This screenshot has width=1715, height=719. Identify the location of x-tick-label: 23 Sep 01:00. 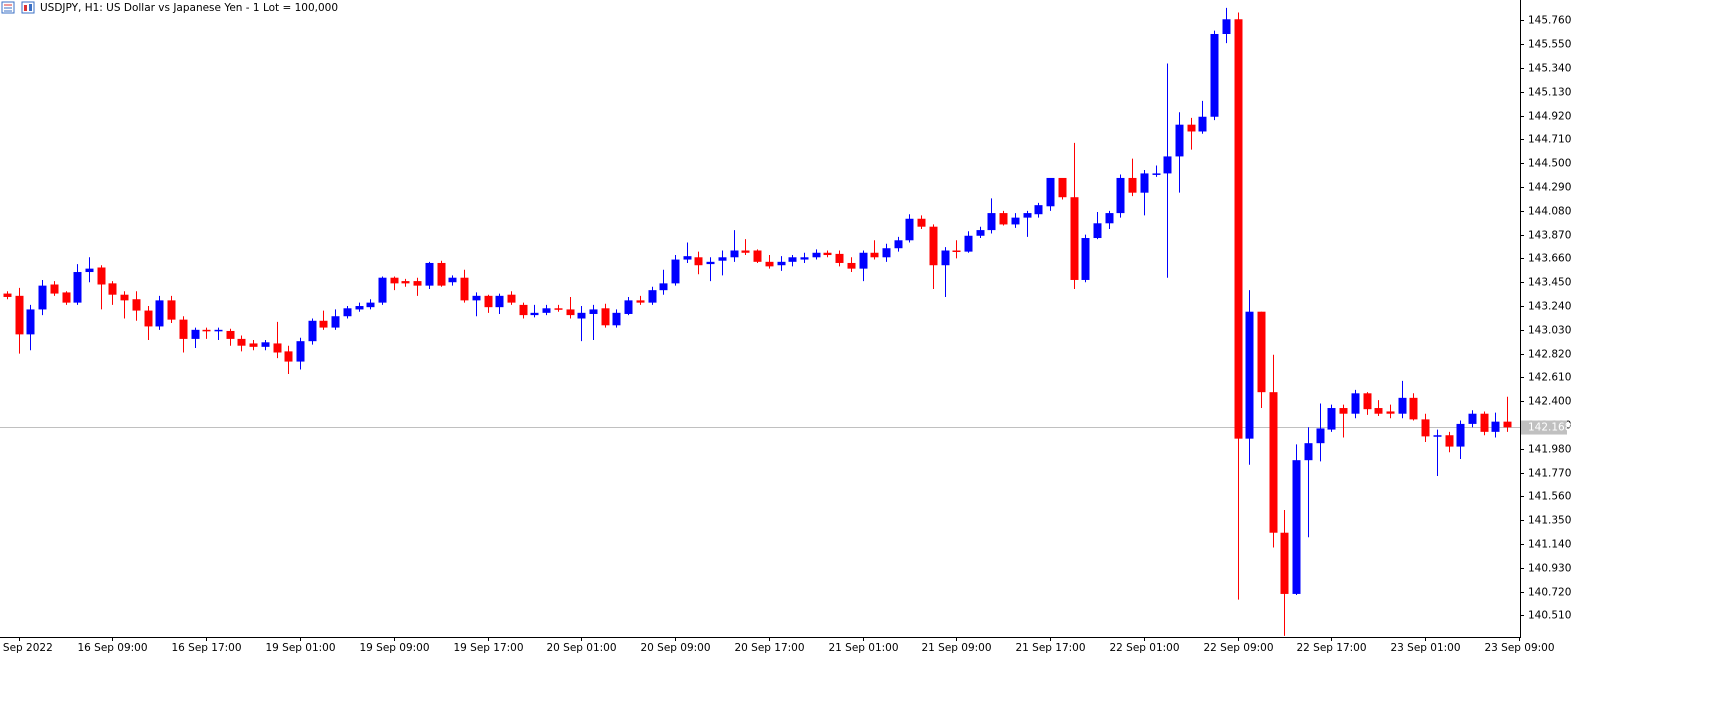
(1425, 648).